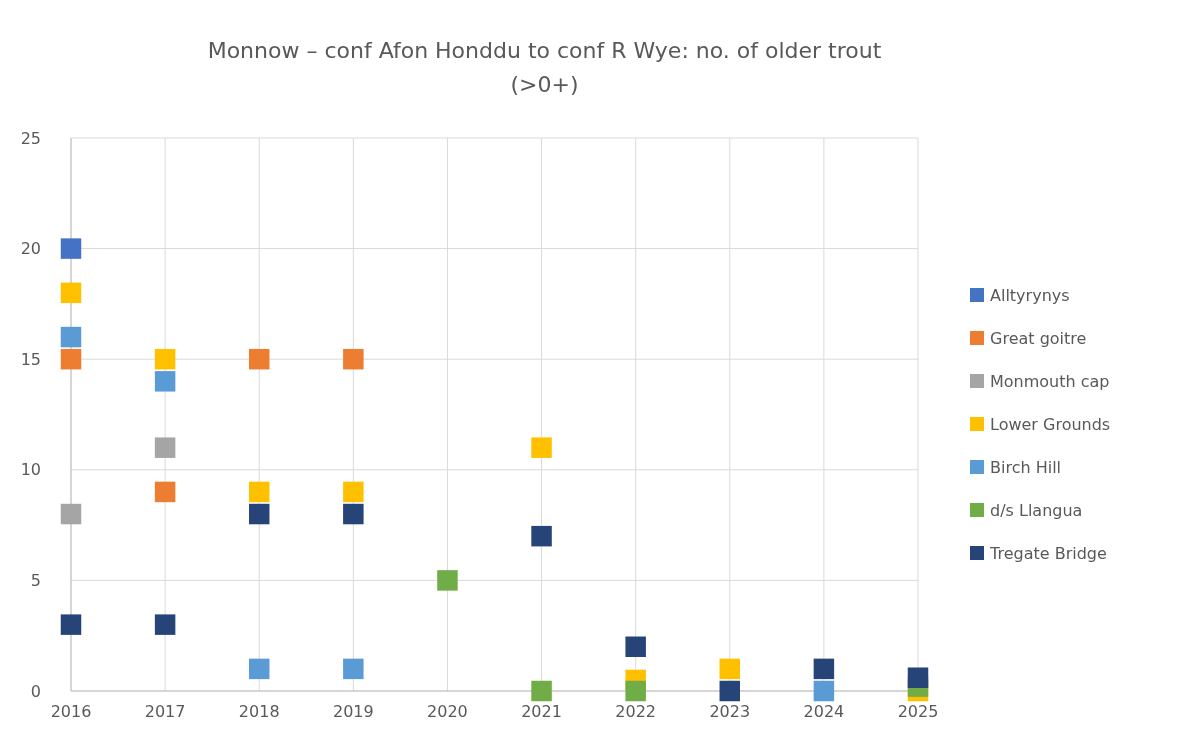  What do you see at coordinates (730, 711) in the screenshot?
I see `x-tick-label: 2023` at bounding box center [730, 711].